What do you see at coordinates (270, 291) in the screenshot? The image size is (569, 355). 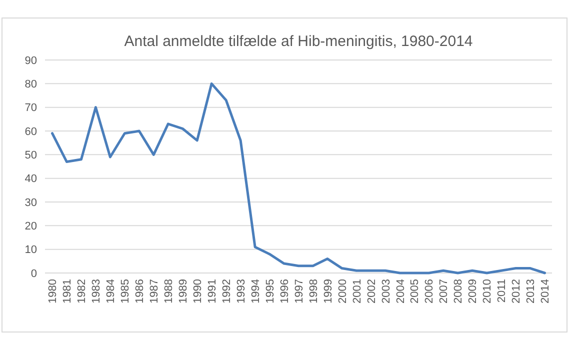 I see `x-tick-label: 1995` at bounding box center [270, 291].